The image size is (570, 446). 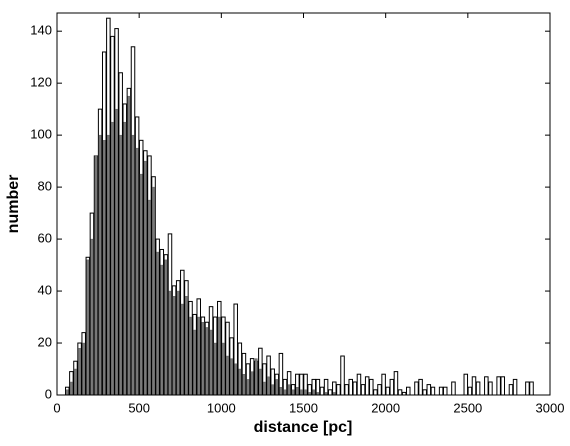 What do you see at coordinates (41, 134) in the screenshot?
I see `y-tick-label: 100` at bounding box center [41, 134].